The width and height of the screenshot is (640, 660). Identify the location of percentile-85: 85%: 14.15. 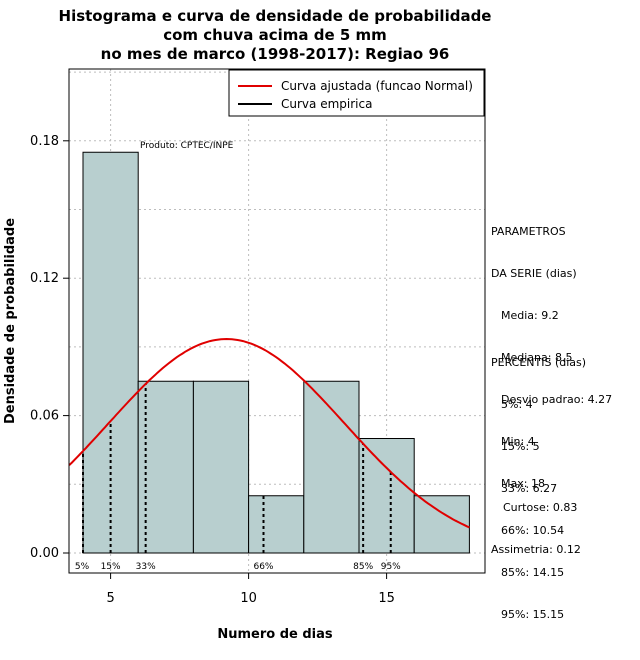
(533, 572).